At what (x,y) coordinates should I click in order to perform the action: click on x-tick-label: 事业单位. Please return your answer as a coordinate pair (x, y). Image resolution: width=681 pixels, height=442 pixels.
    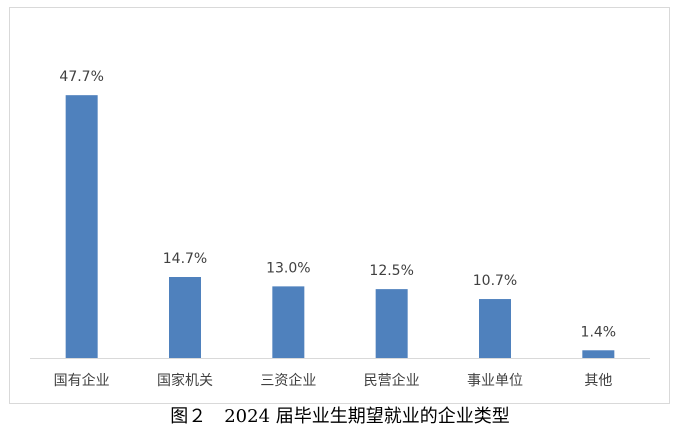
    Looking at the image, I should click on (495, 381).